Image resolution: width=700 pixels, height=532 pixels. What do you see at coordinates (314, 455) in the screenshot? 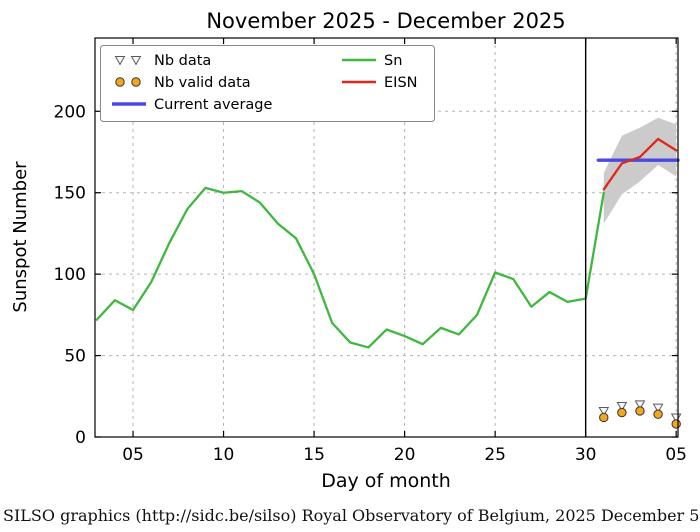
I see `x-tick-label: 15` at bounding box center [314, 455].